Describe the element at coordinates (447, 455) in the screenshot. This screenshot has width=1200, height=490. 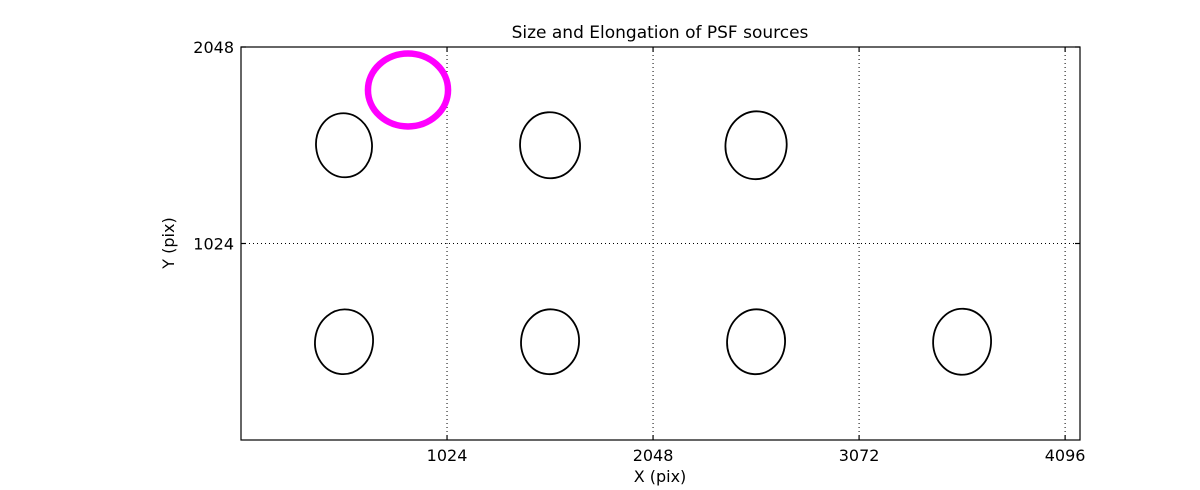
I see `xtick-label-1024: 1024` at that location.